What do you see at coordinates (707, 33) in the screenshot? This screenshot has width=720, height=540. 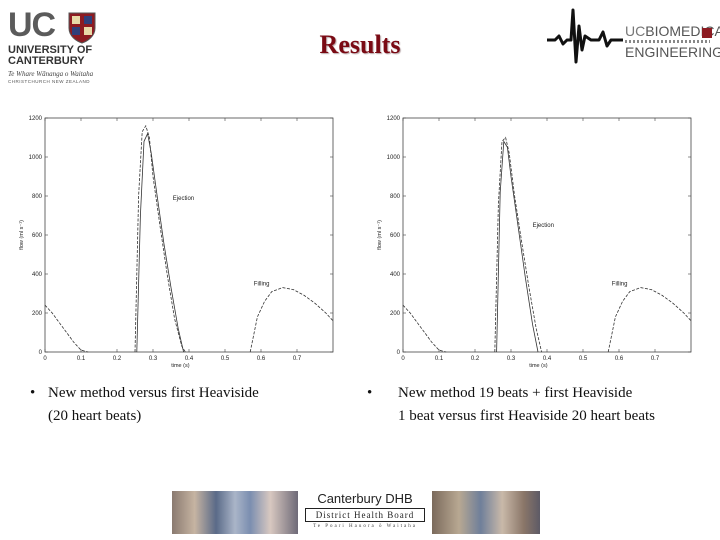 I see `biomedical-square-icon` at bounding box center [707, 33].